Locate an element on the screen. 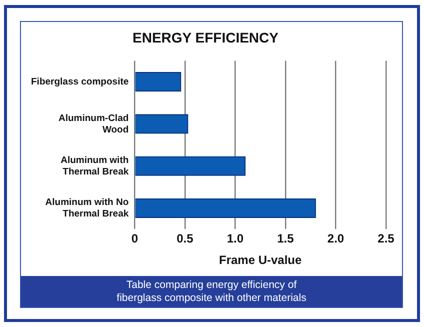 The height and width of the screenshot is (327, 424). y-tick-label: Fiberglass composite is located at coordinates (79, 82).